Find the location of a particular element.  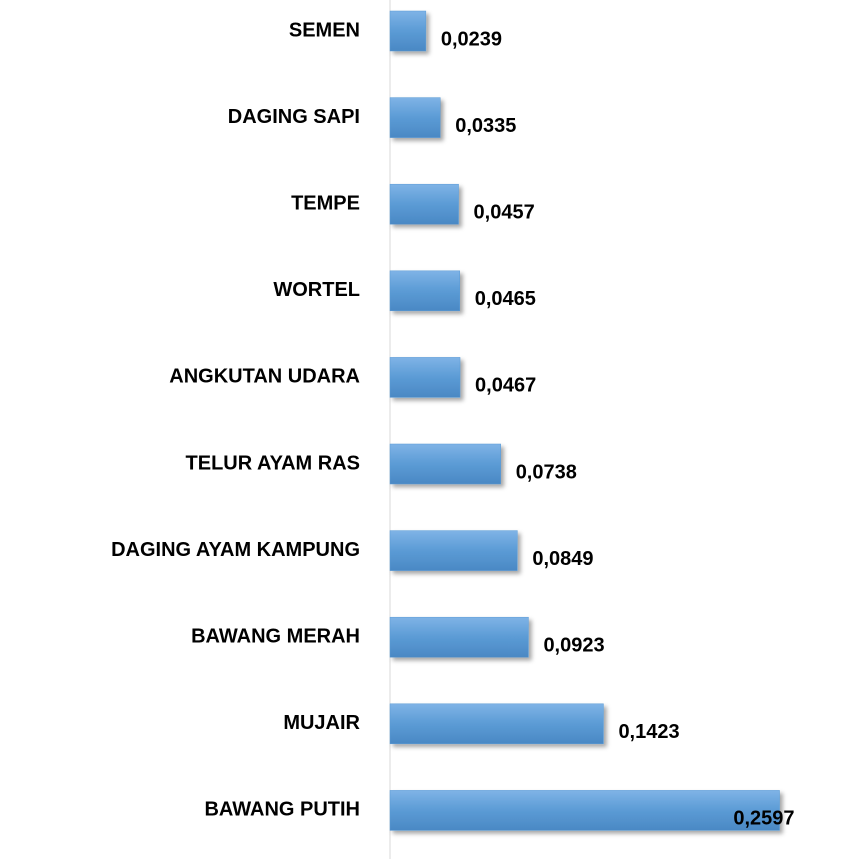

data-label: 0,0849 is located at coordinates (562, 559).